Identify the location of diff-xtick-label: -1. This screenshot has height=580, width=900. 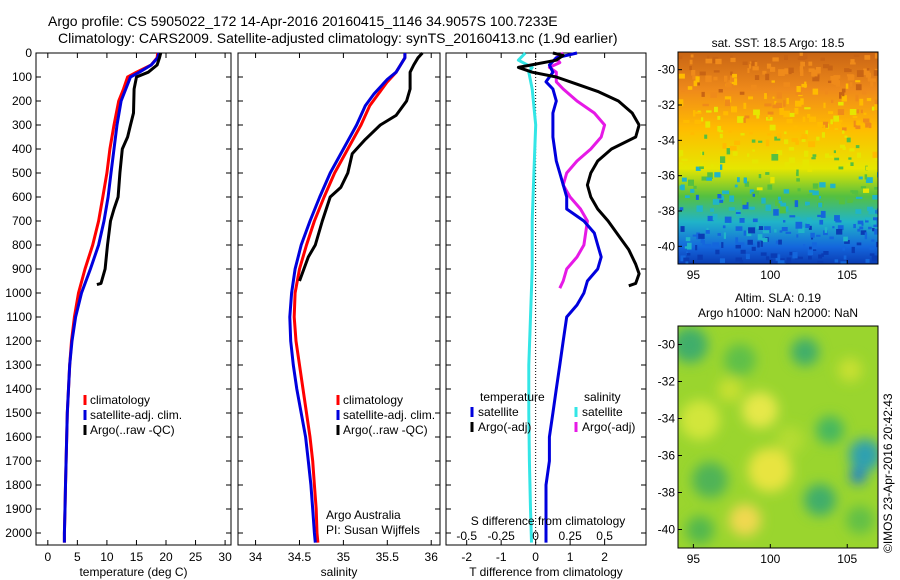
(501, 557).